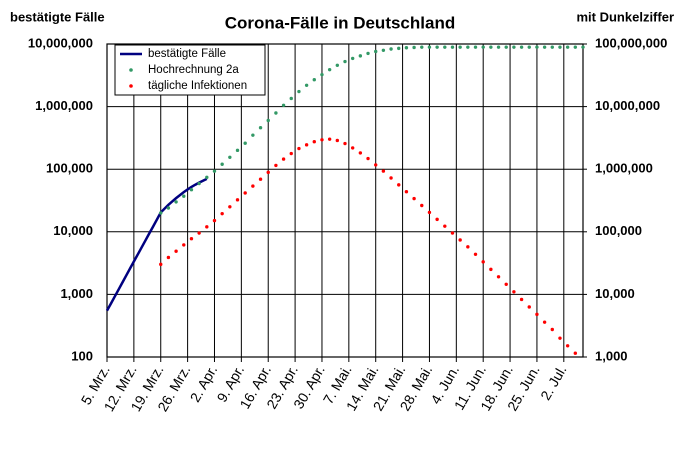 Image resolution: width=684 pixels, height=453 pixels. I want to click on y2-tick-label: 10,000, so click(615, 293).